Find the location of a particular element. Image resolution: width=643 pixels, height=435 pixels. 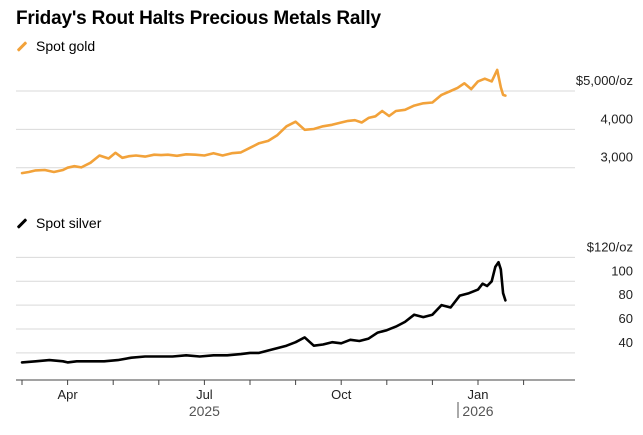

gold-y-tick-label: 4,000 is located at coordinates (616, 118).